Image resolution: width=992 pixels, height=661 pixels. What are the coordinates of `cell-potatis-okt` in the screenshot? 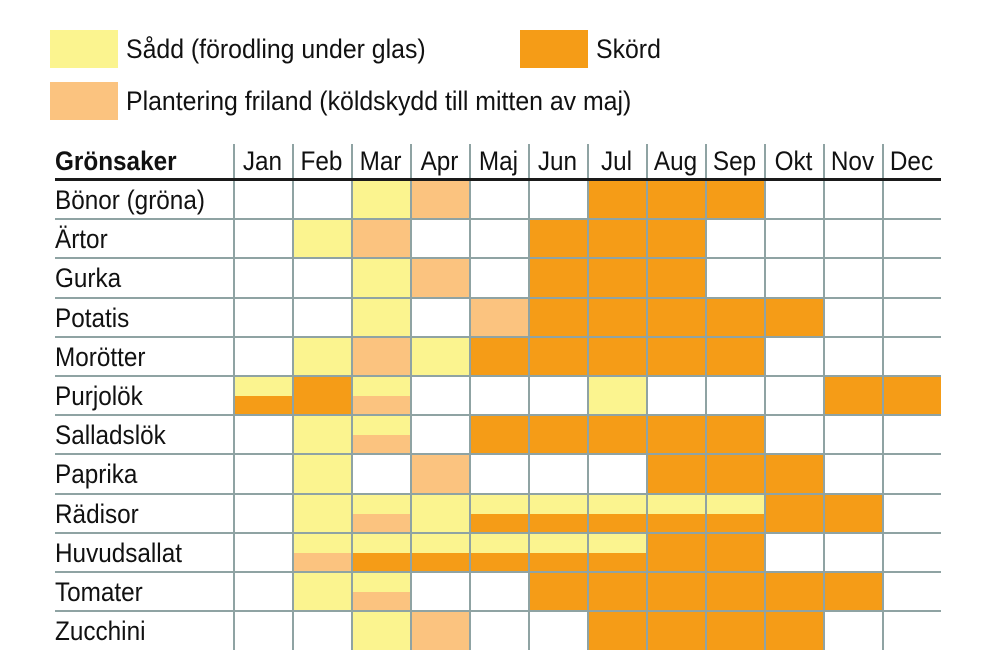 It's located at (793, 317).